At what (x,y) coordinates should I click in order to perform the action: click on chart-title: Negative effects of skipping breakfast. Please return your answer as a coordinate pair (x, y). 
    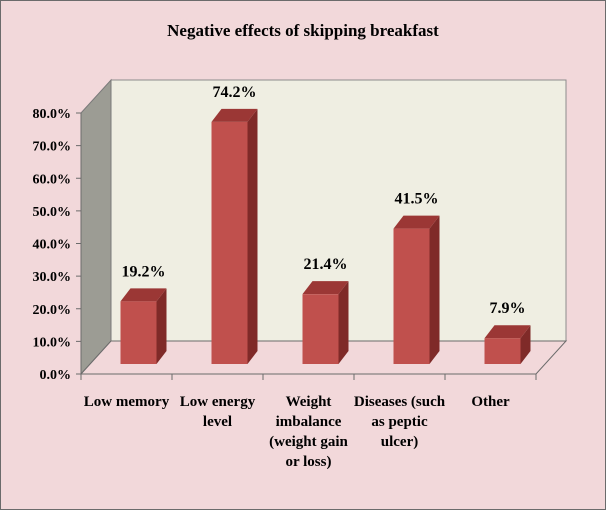
    Looking at the image, I should click on (303, 30).